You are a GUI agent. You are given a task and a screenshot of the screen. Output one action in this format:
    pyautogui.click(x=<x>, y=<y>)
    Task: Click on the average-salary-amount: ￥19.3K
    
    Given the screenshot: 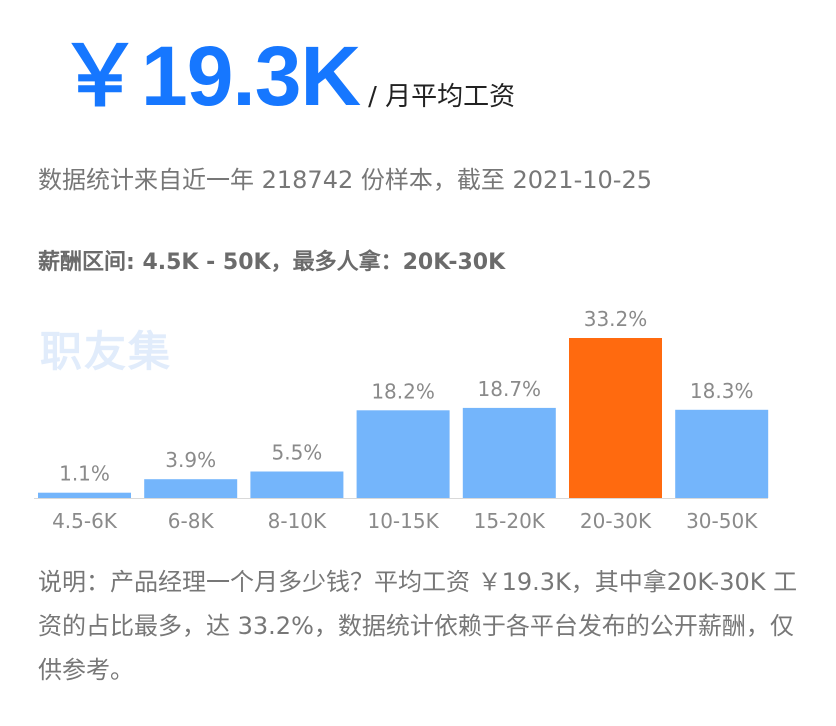 What is the action you would take?
    pyautogui.click(x=209, y=76)
    